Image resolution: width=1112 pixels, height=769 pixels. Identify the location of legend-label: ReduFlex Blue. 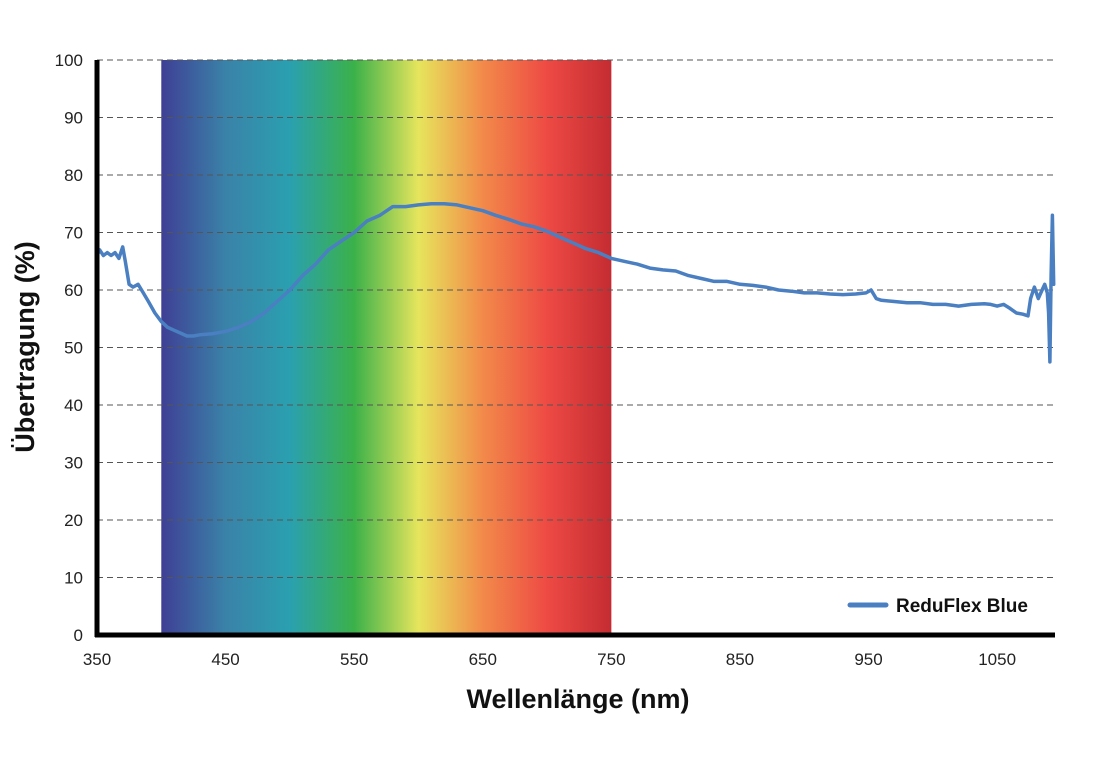
(962, 606).